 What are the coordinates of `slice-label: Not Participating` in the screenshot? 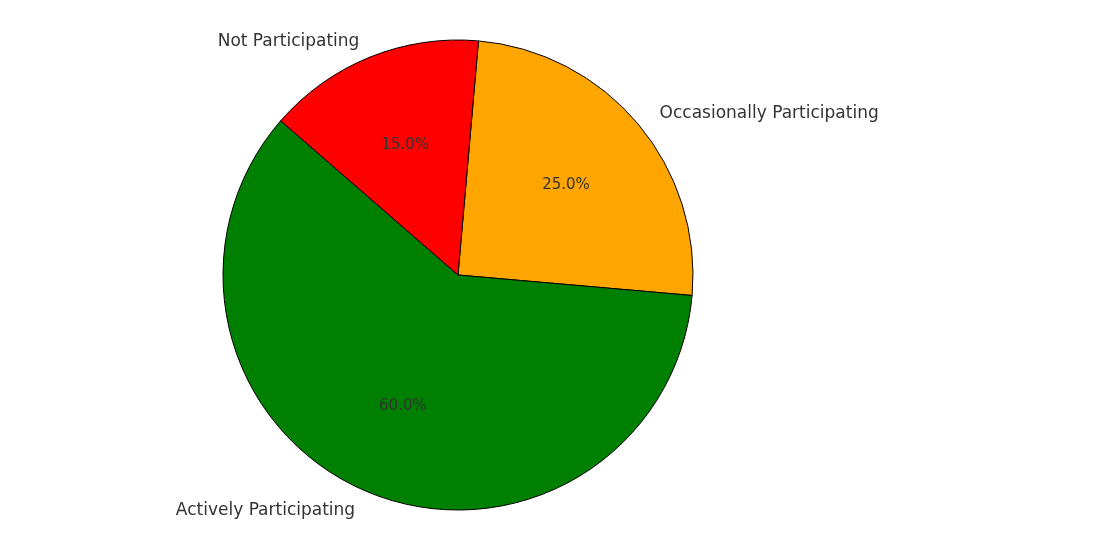 It's located at (288, 39).